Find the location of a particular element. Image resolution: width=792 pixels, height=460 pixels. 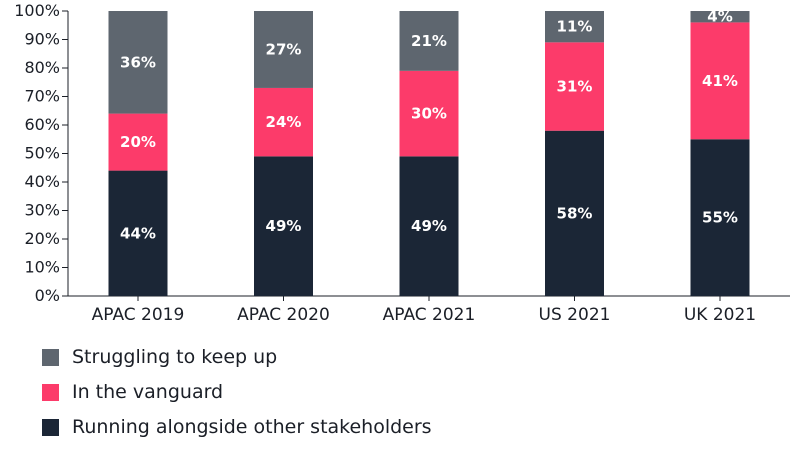

data-label: 55% is located at coordinates (720, 218).